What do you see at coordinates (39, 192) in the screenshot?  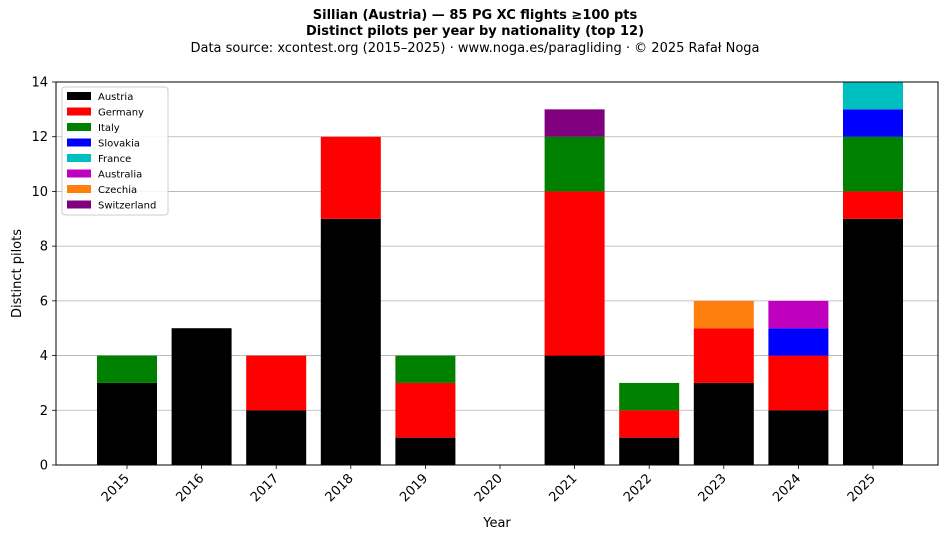 I see `y-tick-label: 10` at bounding box center [39, 192].